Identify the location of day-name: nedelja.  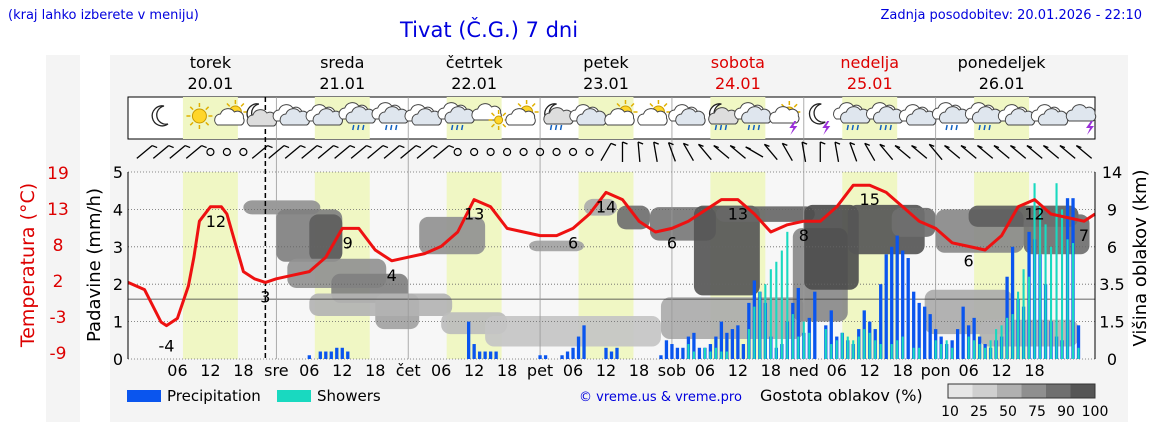
(869, 62).